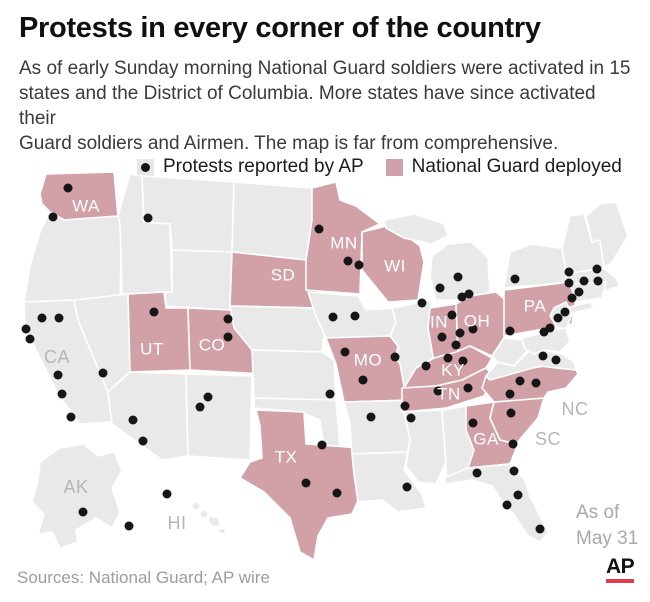  What do you see at coordinates (607, 235) in the screenshot?
I see `state-me` at bounding box center [607, 235].